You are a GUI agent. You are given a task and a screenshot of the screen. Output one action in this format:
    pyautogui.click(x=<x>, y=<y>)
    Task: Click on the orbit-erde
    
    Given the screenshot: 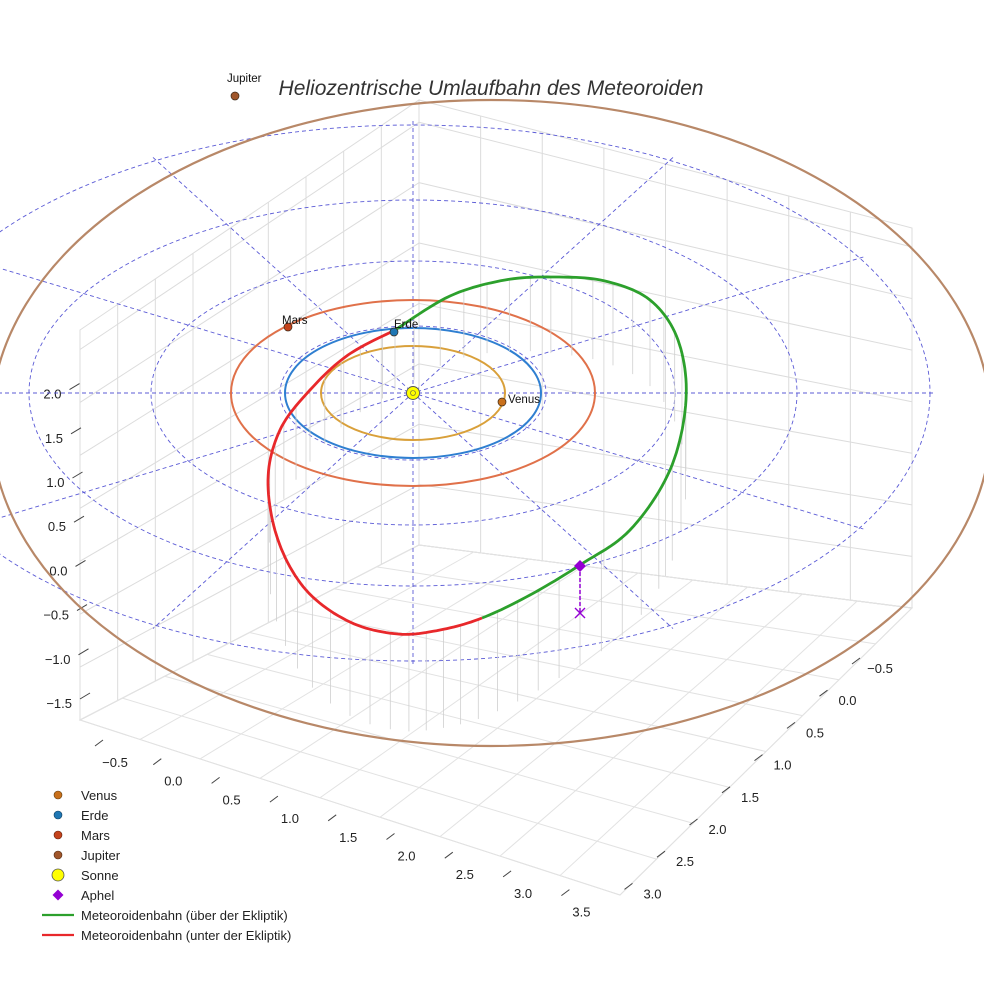 What is the action you would take?
    pyautogui.click(x=413, y=393)
    